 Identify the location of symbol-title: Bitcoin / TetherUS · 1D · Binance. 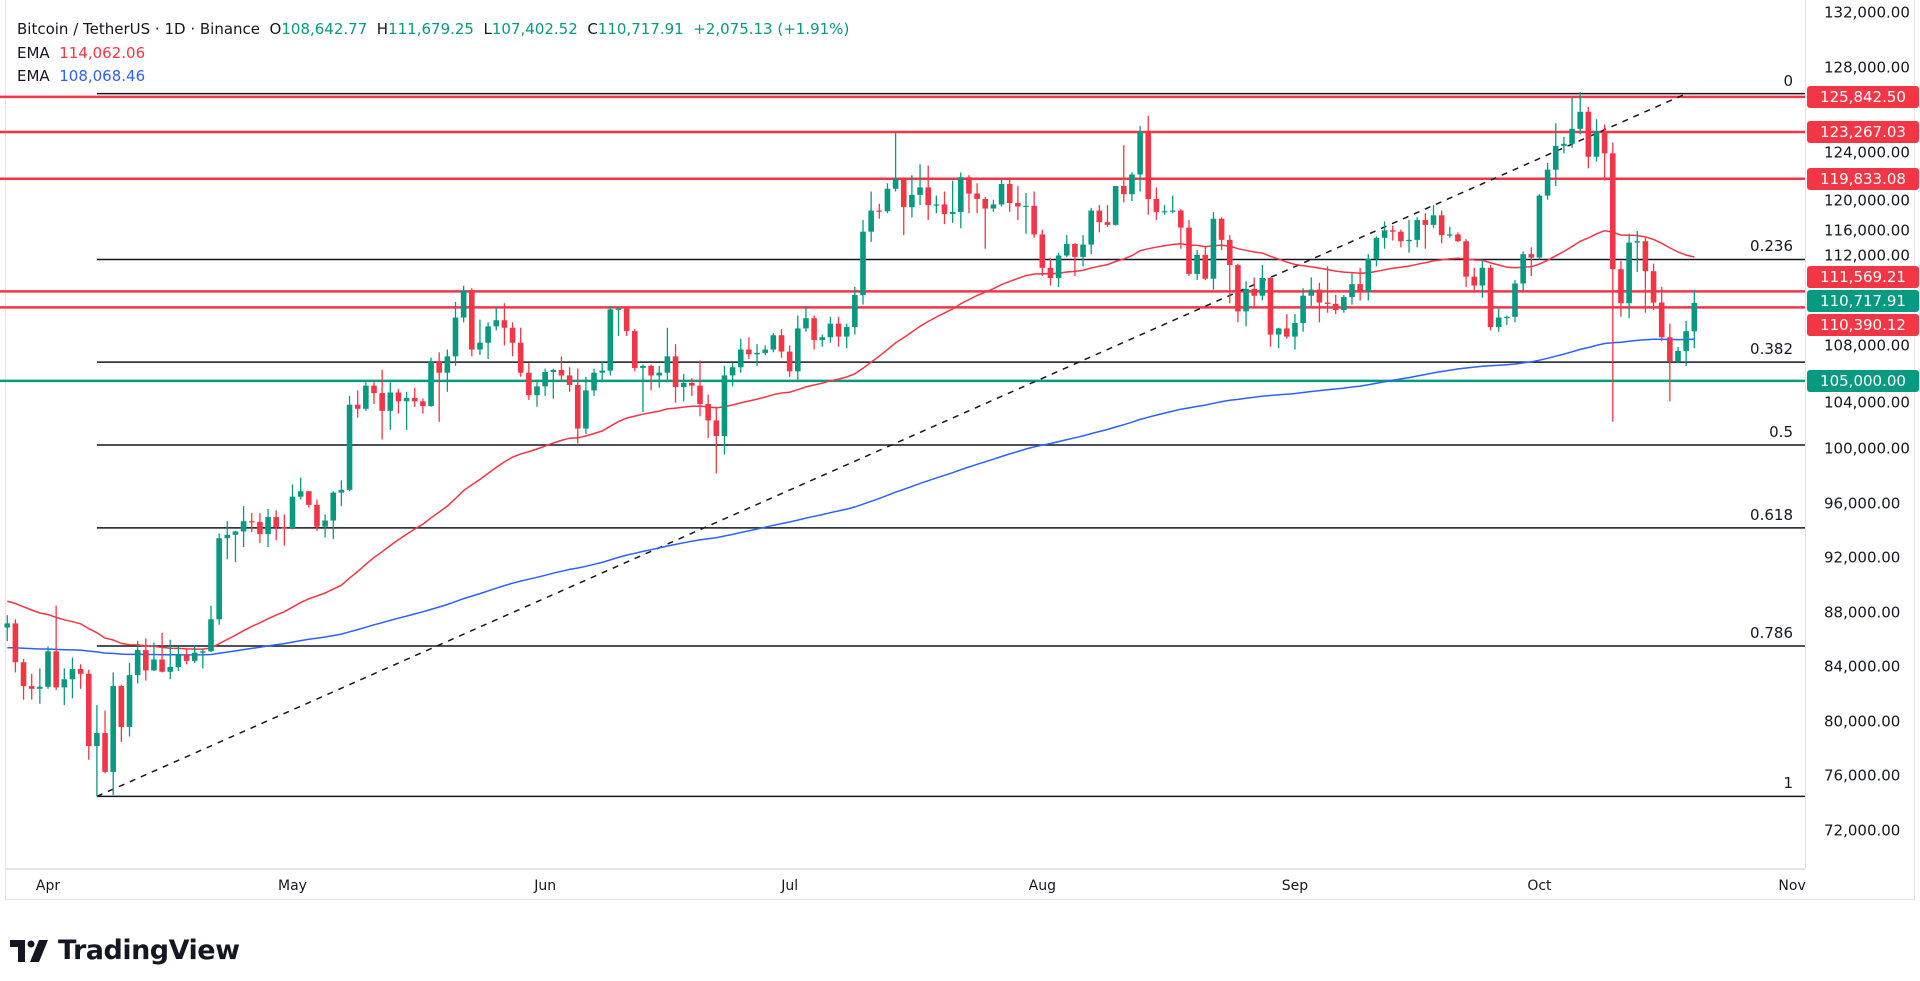
(138, 29).